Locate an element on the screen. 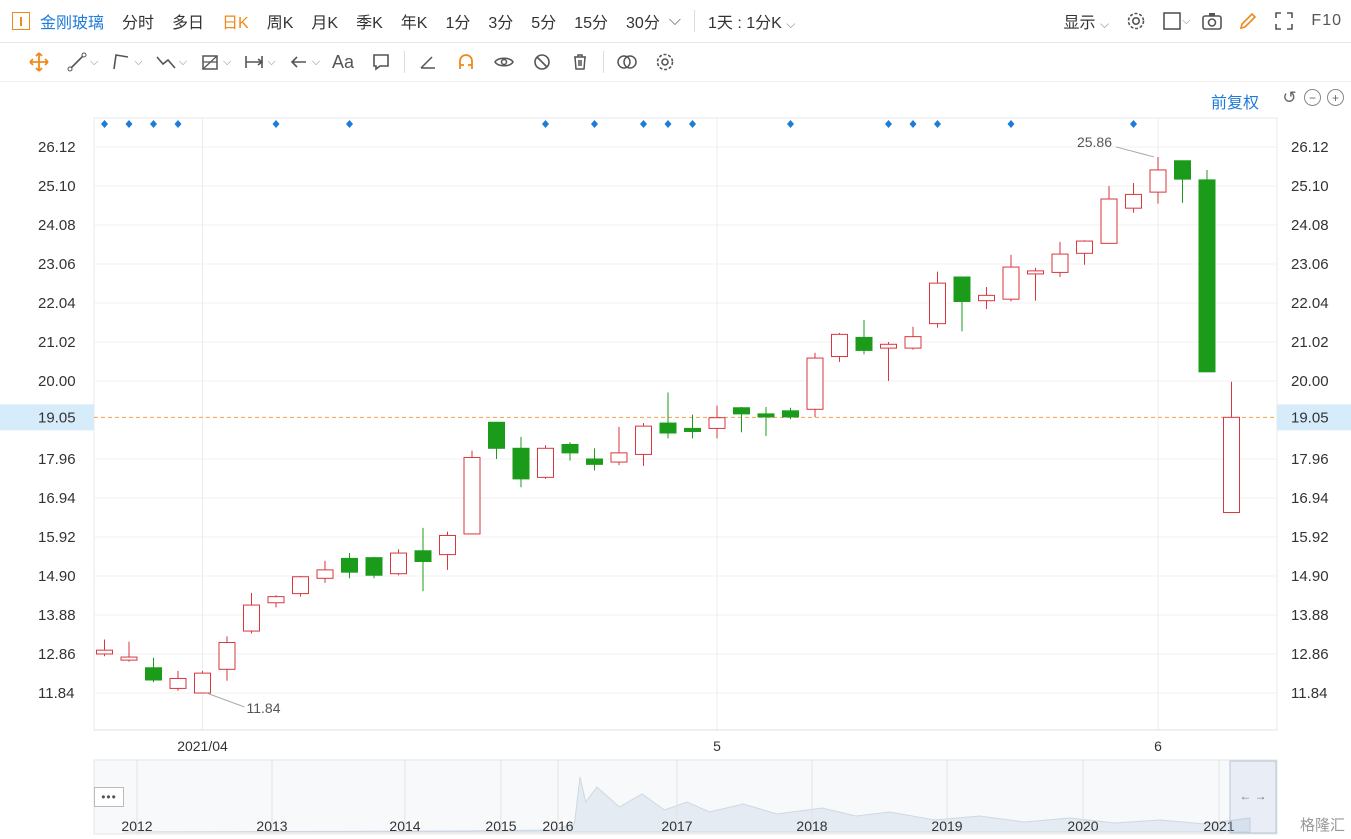 This screenshot has width=1351, height=839. y-tick-right: 14.90 is located at coordinates (1310, 576).